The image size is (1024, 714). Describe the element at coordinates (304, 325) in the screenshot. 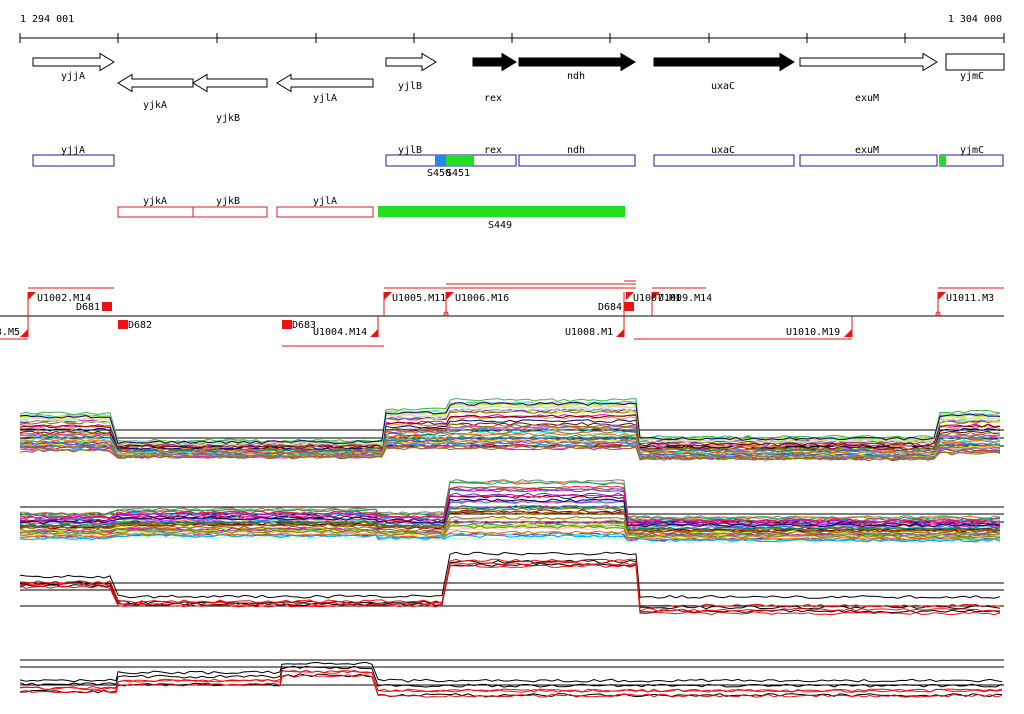

I see `feature-label: D683` at that location.